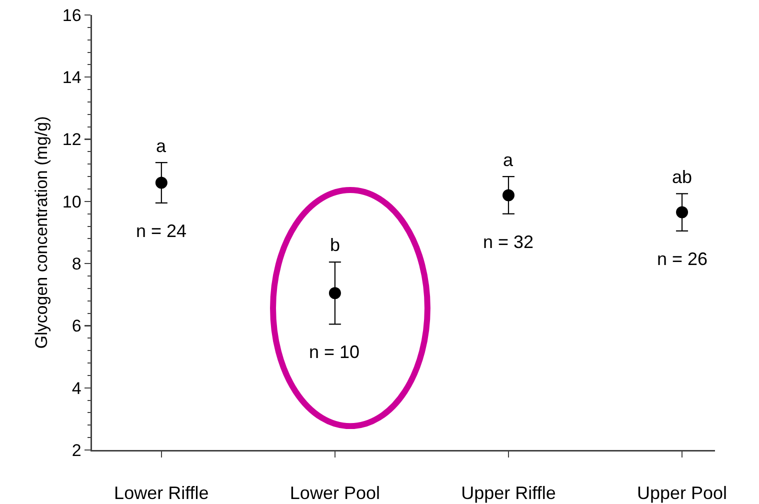 The width and height of the screenshot is (759, 504). What do you see at coordinates (335, 245) in the screenshot?
I see `annotation: b` at bounding box center [335, 245].